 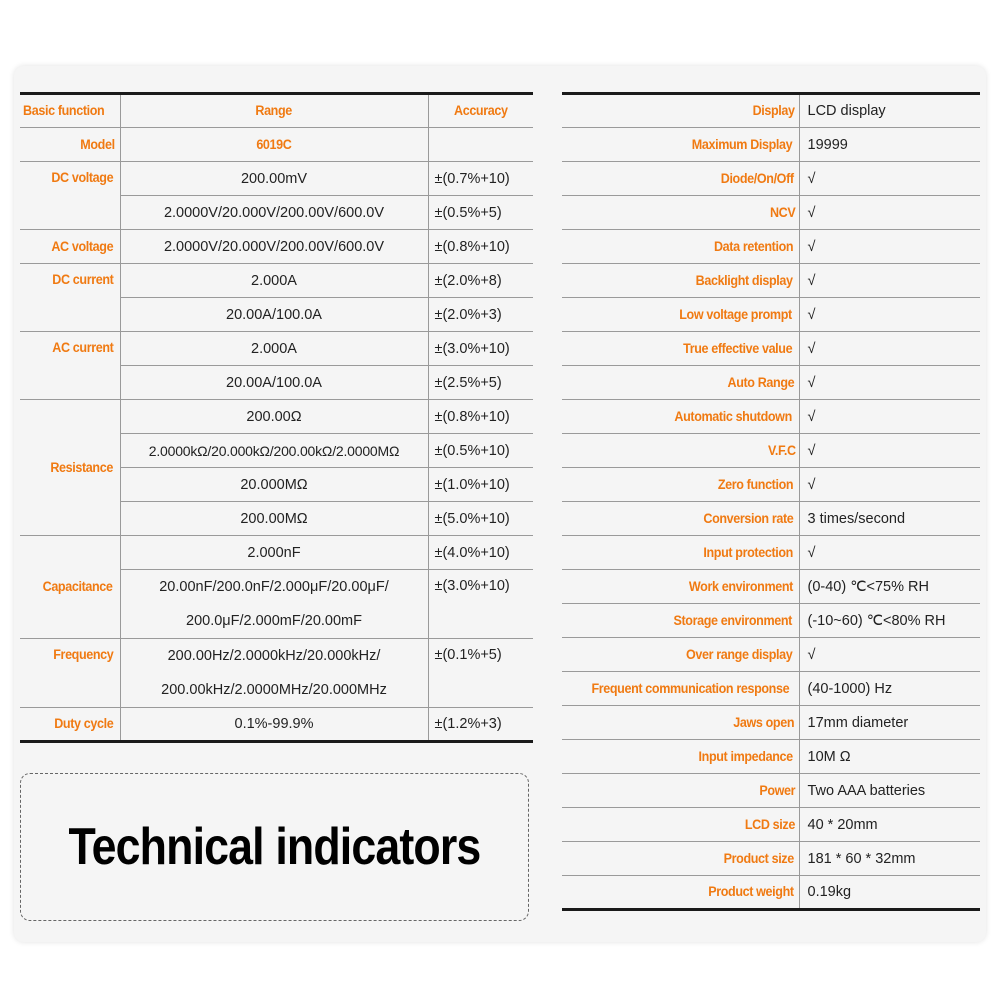 What do you see at coordinates (680, 790) in the screenshot?
I see `feature-label-cell: Power` at bounding box center [680, 790].